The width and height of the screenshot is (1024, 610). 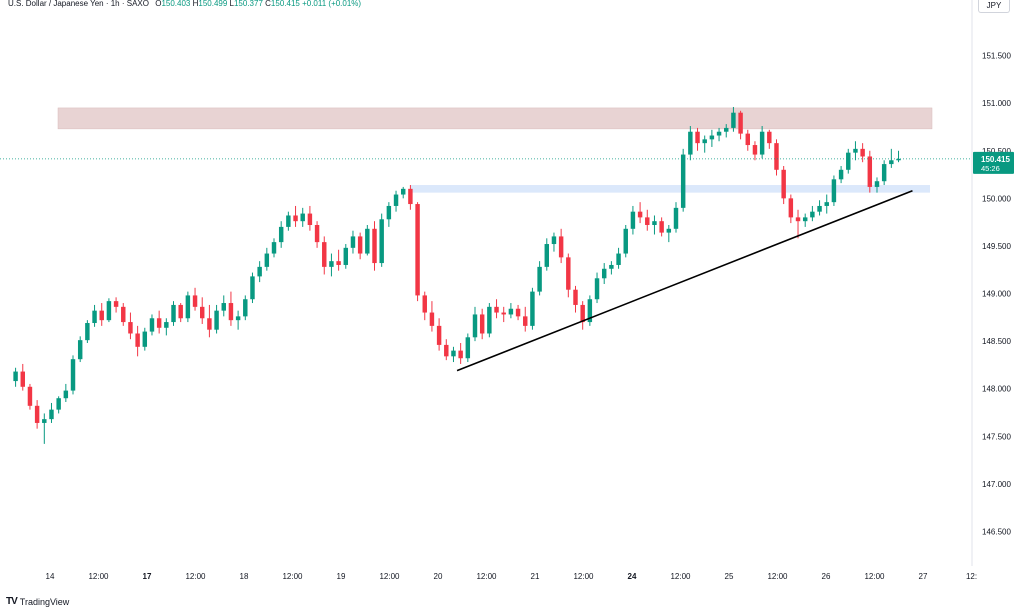 I want to click on resistance-zone, so click(x=495, y=118).